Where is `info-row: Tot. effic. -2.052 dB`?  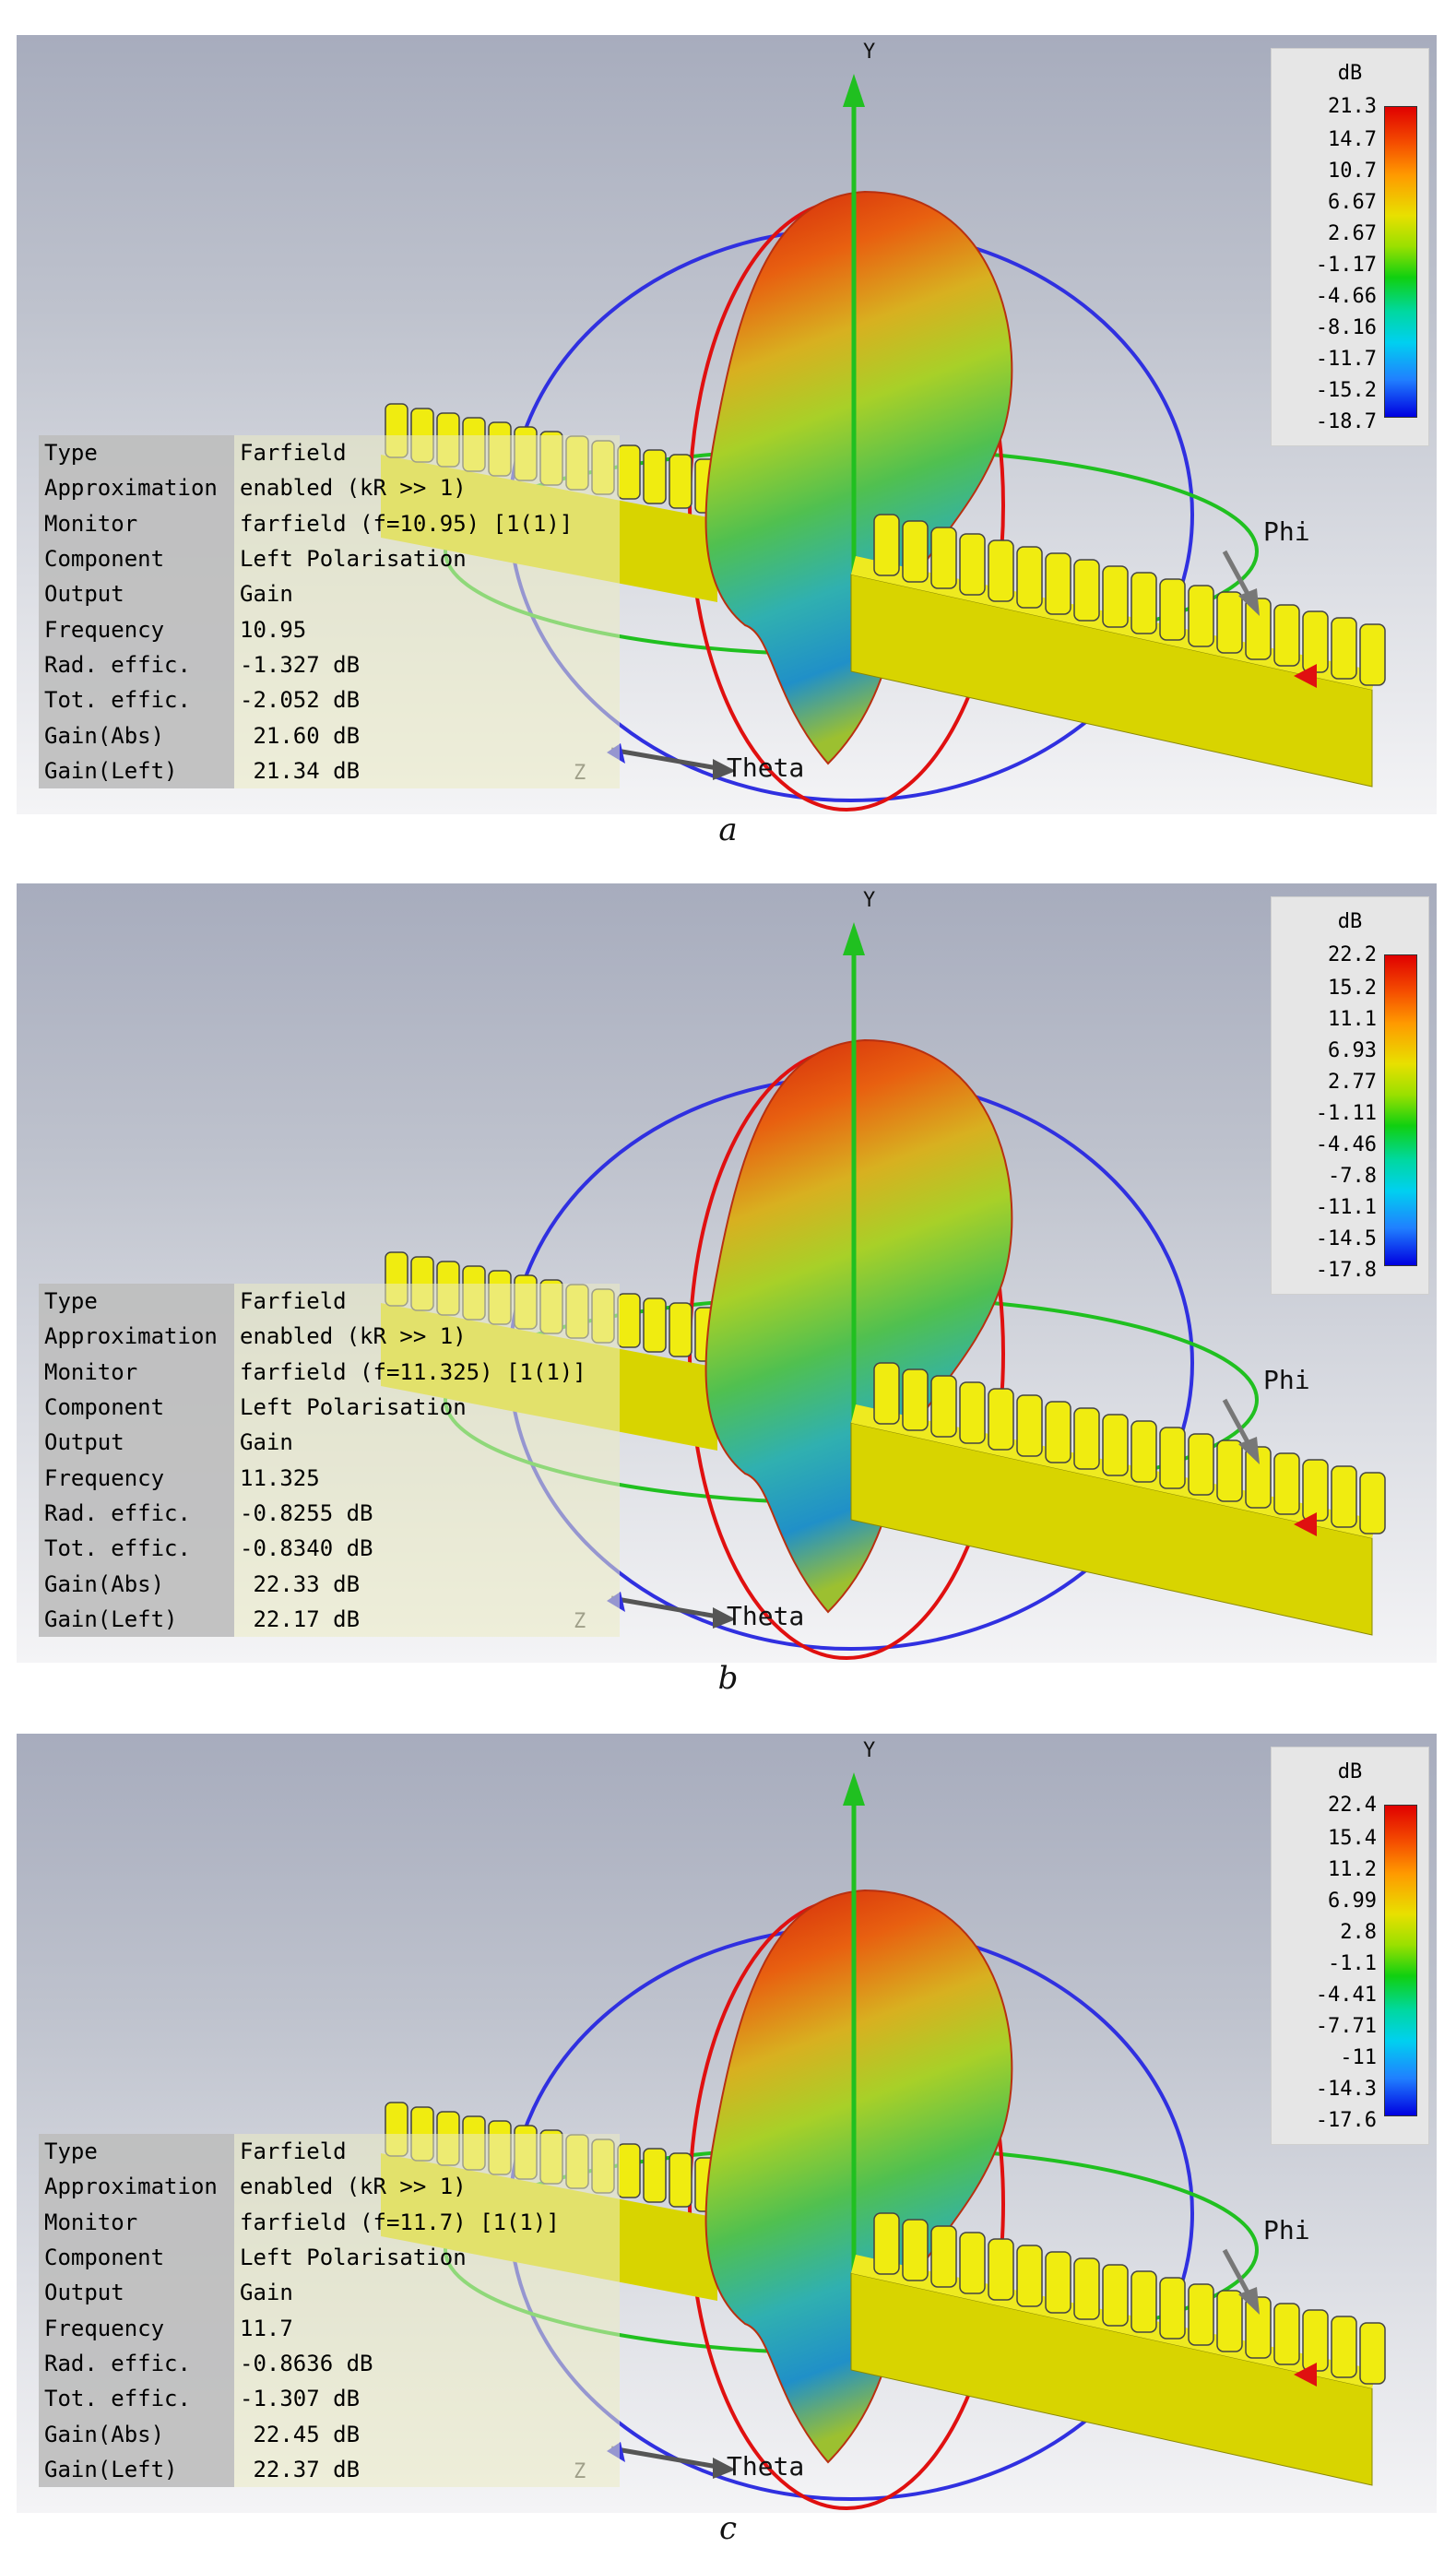 info-row: Tot. effic. -2.052 dB is located at coordinates (329, 700).